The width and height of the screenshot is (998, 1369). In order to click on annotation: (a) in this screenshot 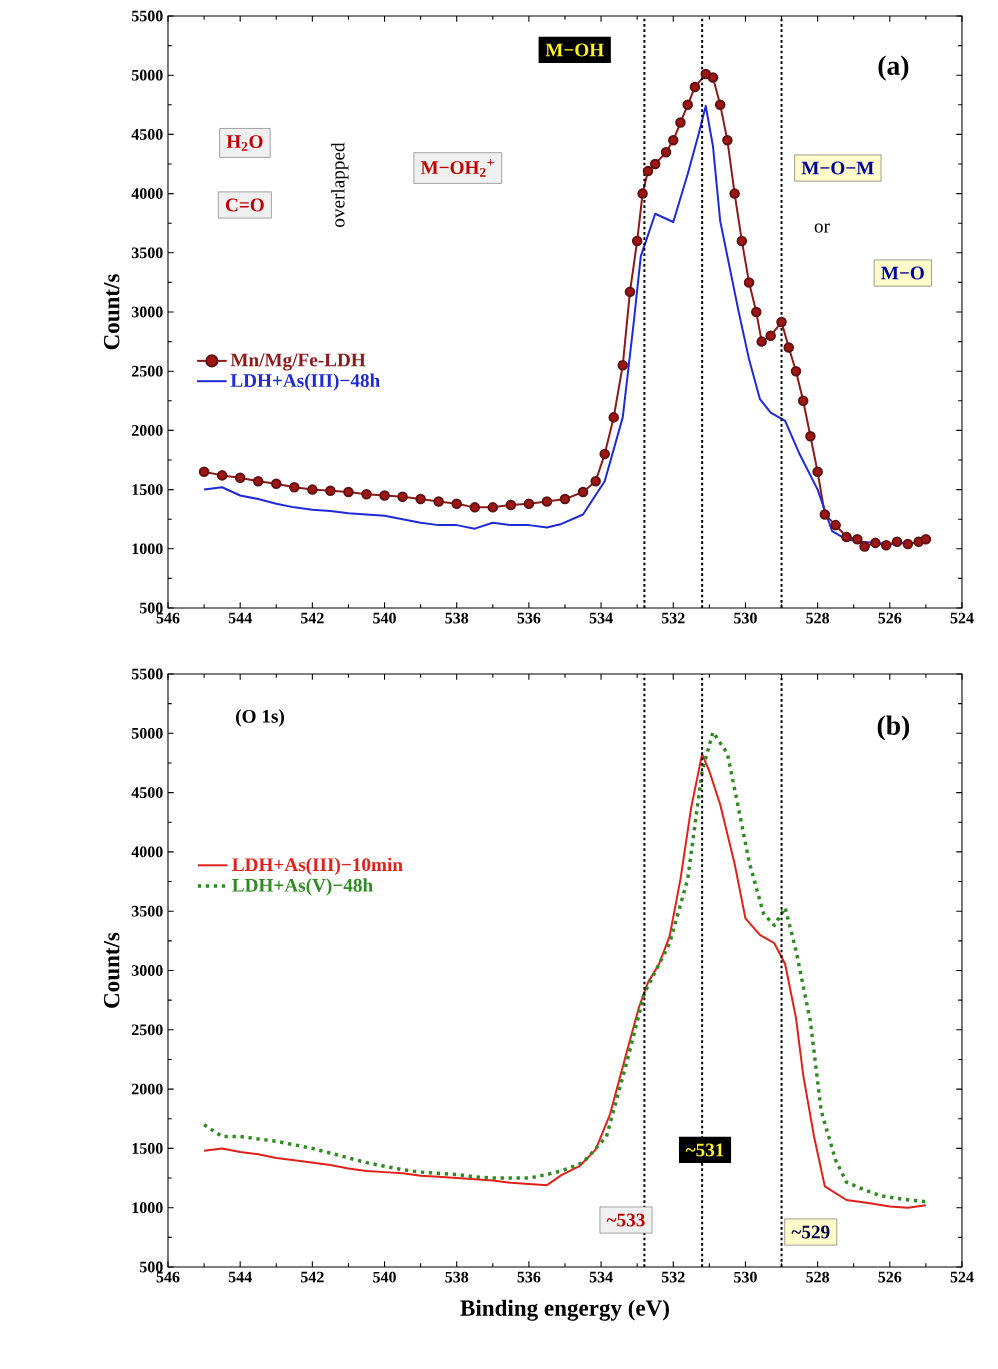, I will do `click(893, 68)`.